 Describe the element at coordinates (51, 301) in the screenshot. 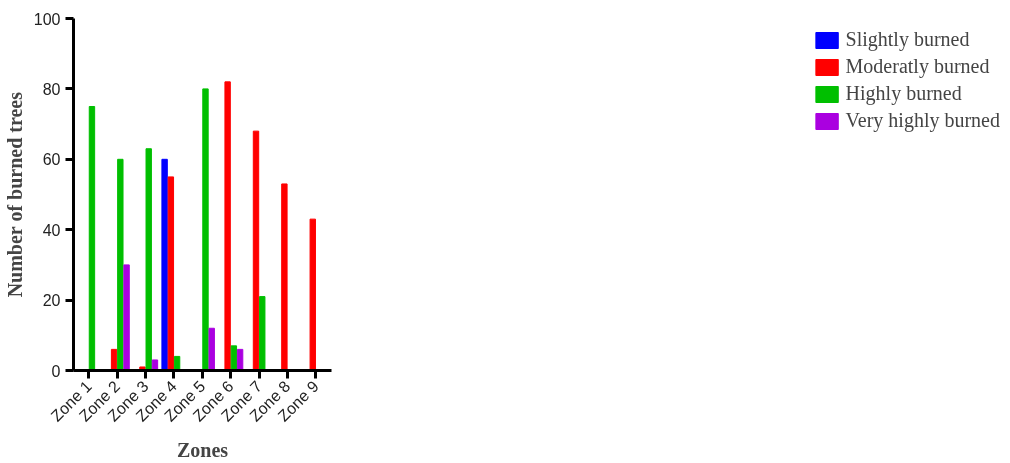

I see `y-tick-label: 20` at that location.